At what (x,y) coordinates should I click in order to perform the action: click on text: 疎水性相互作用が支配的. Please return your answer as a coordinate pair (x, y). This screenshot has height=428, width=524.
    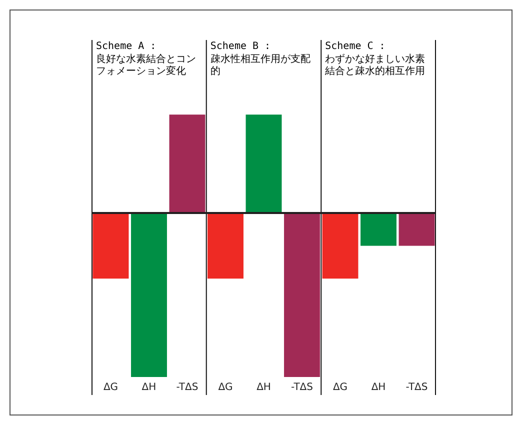
    Looking at the image, I should click on (260, 65).